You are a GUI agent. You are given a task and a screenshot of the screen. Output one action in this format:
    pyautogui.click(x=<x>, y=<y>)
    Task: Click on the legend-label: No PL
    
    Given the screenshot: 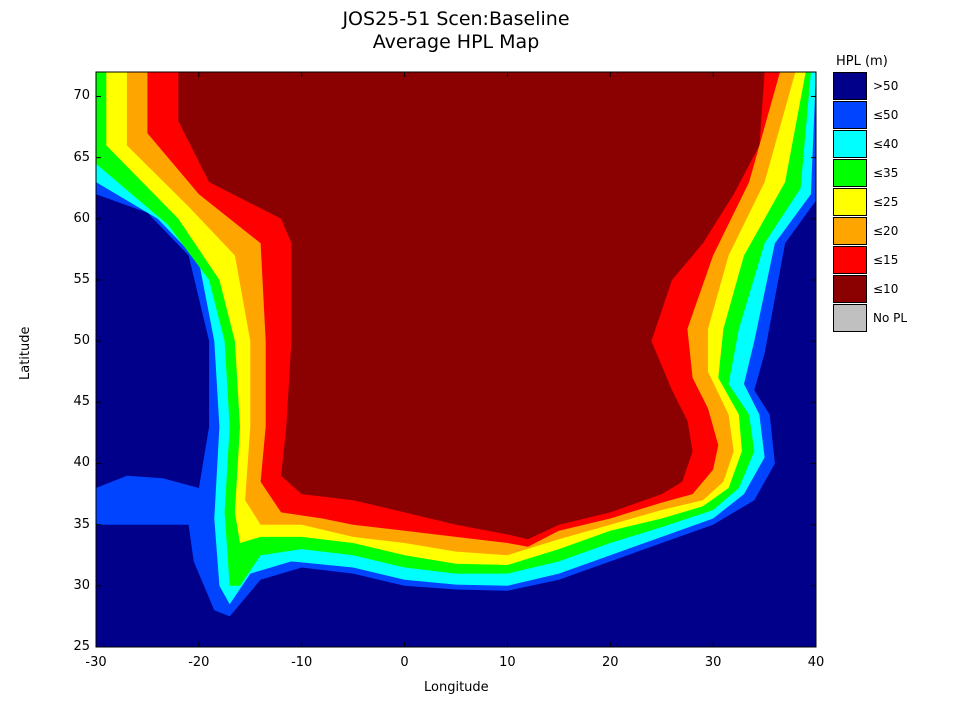 What is the action you would take?
    pyautogui.click(x=890, y=318)
    